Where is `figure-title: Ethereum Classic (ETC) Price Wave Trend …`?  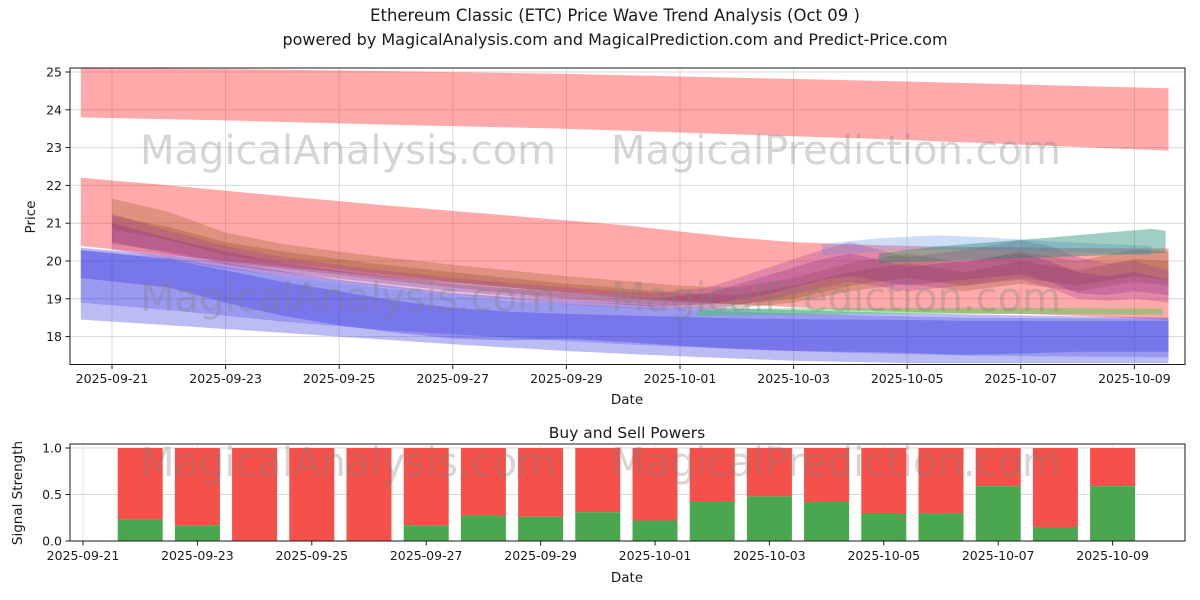 figure-title: Ethereum Classic (ETC) Price Wave Trend … is located at coordinates (615, 15).